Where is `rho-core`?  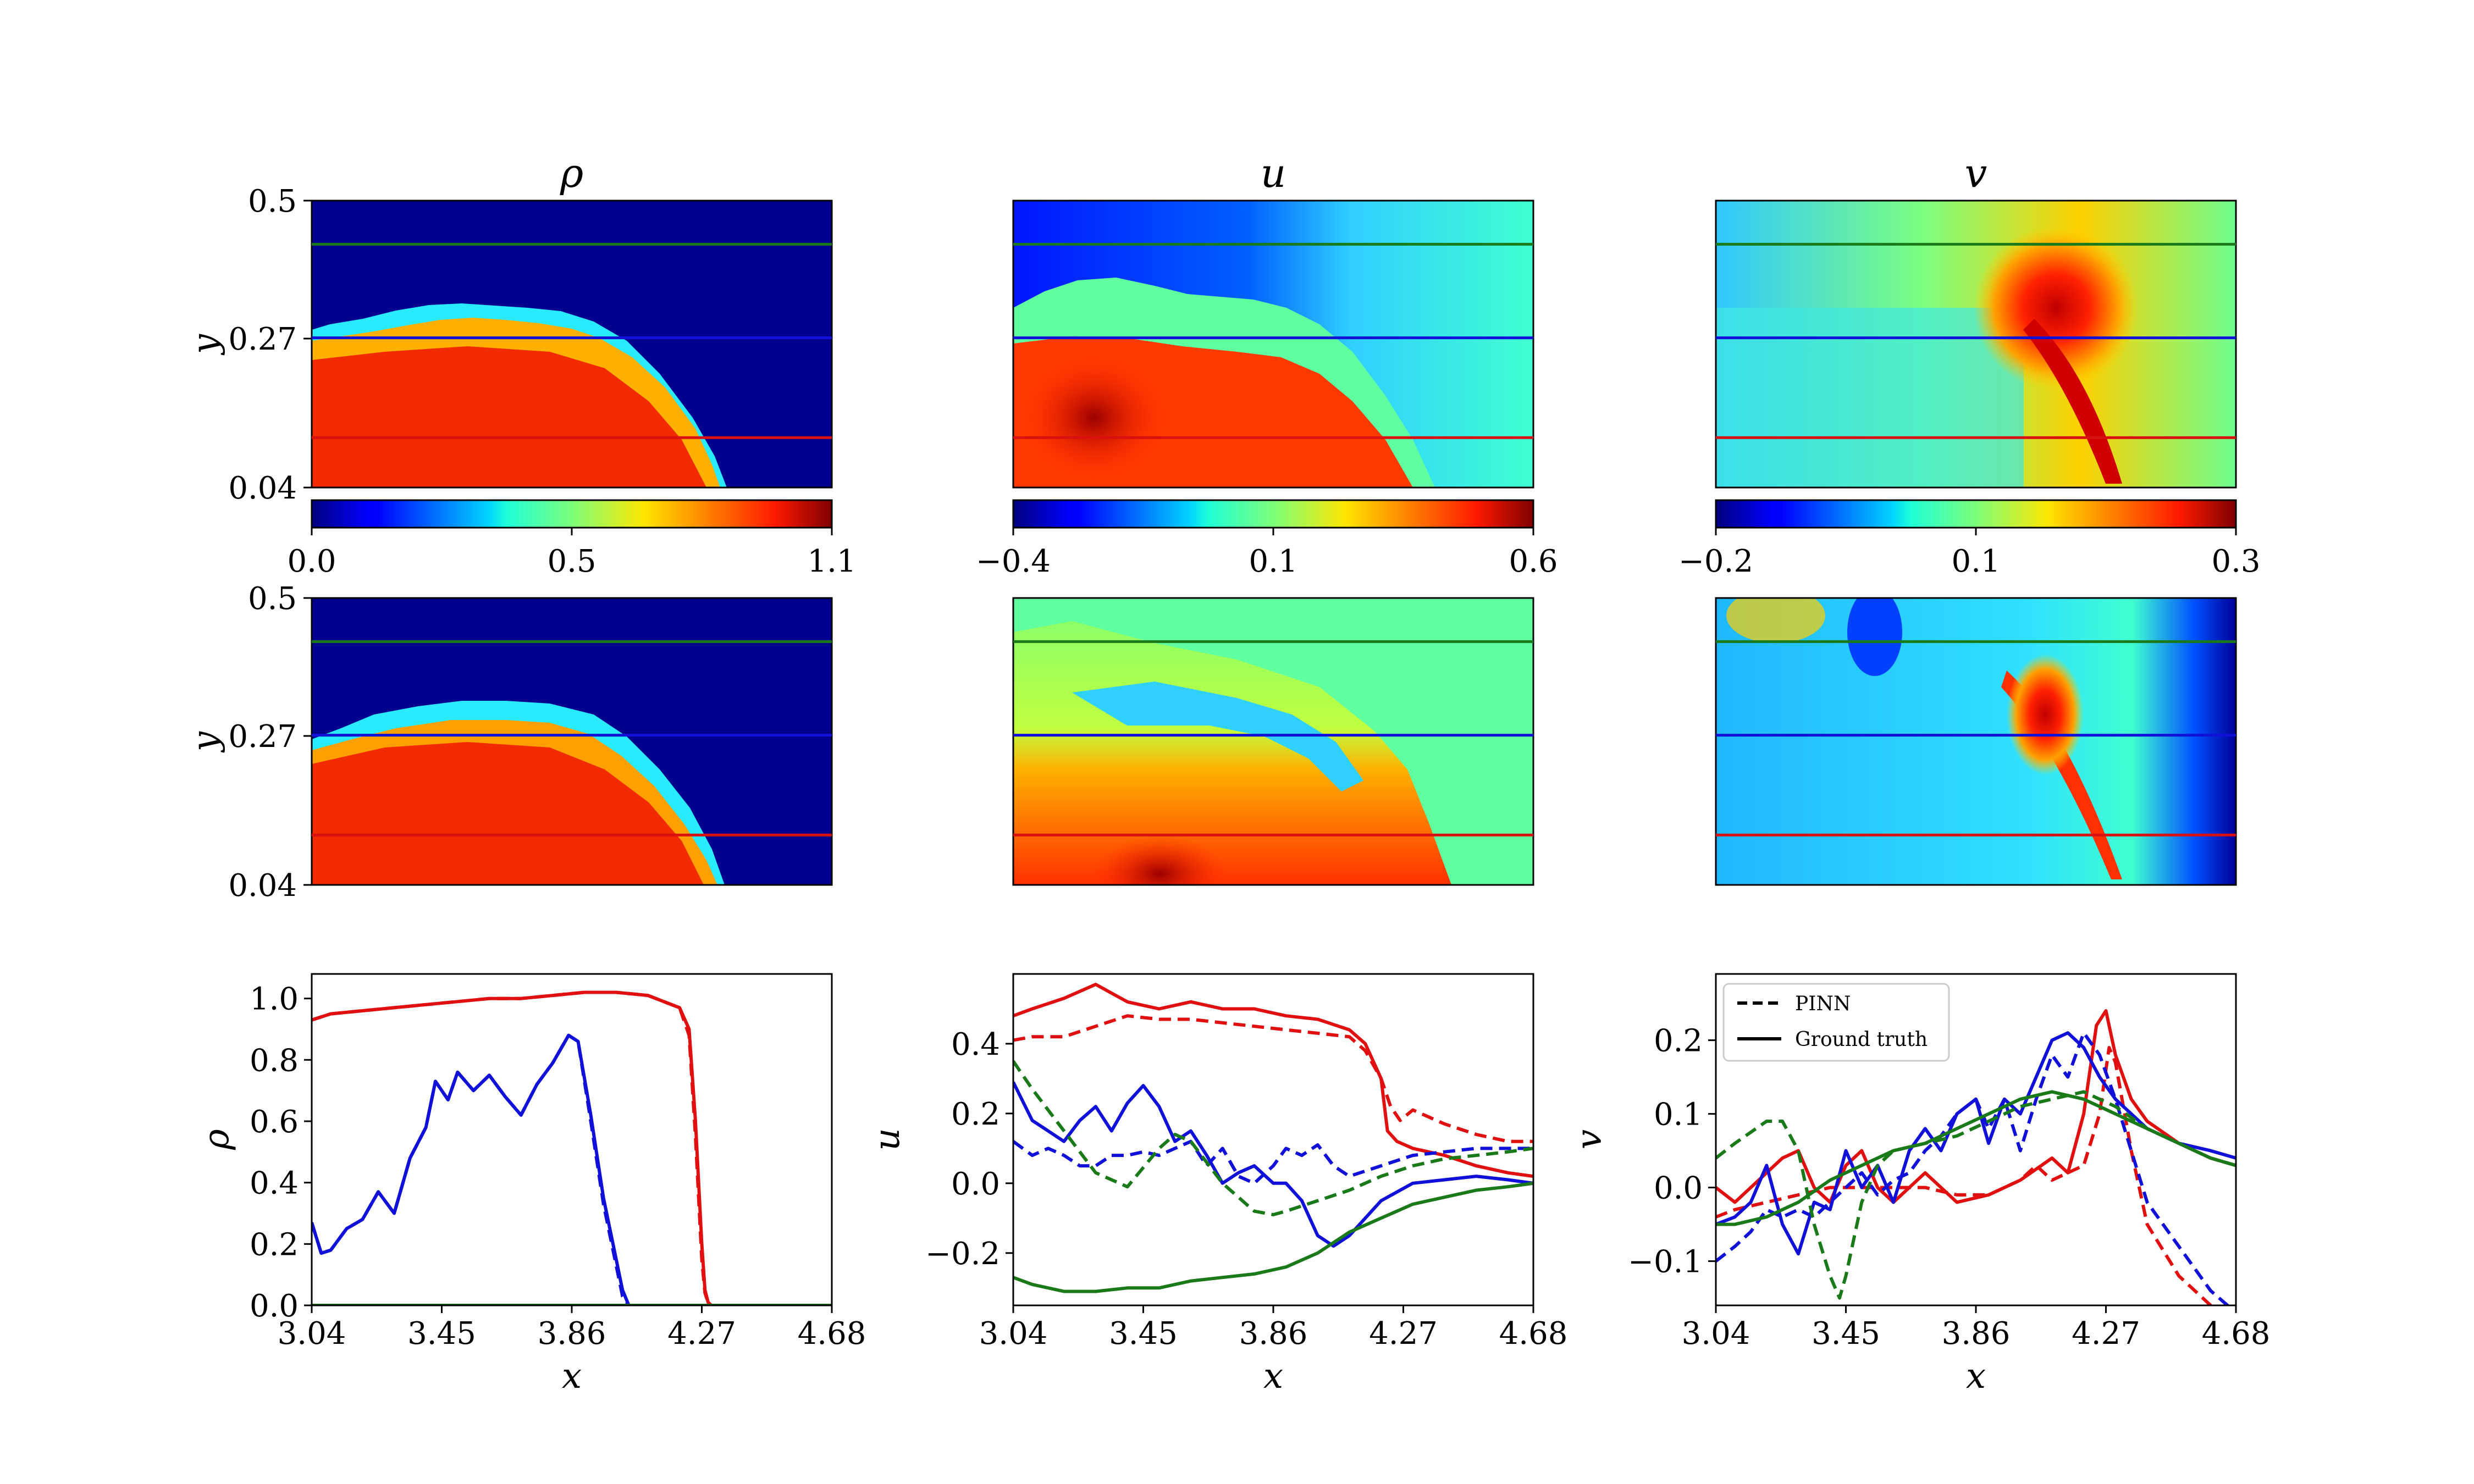
rho-core is located at coordinates (509, 417).